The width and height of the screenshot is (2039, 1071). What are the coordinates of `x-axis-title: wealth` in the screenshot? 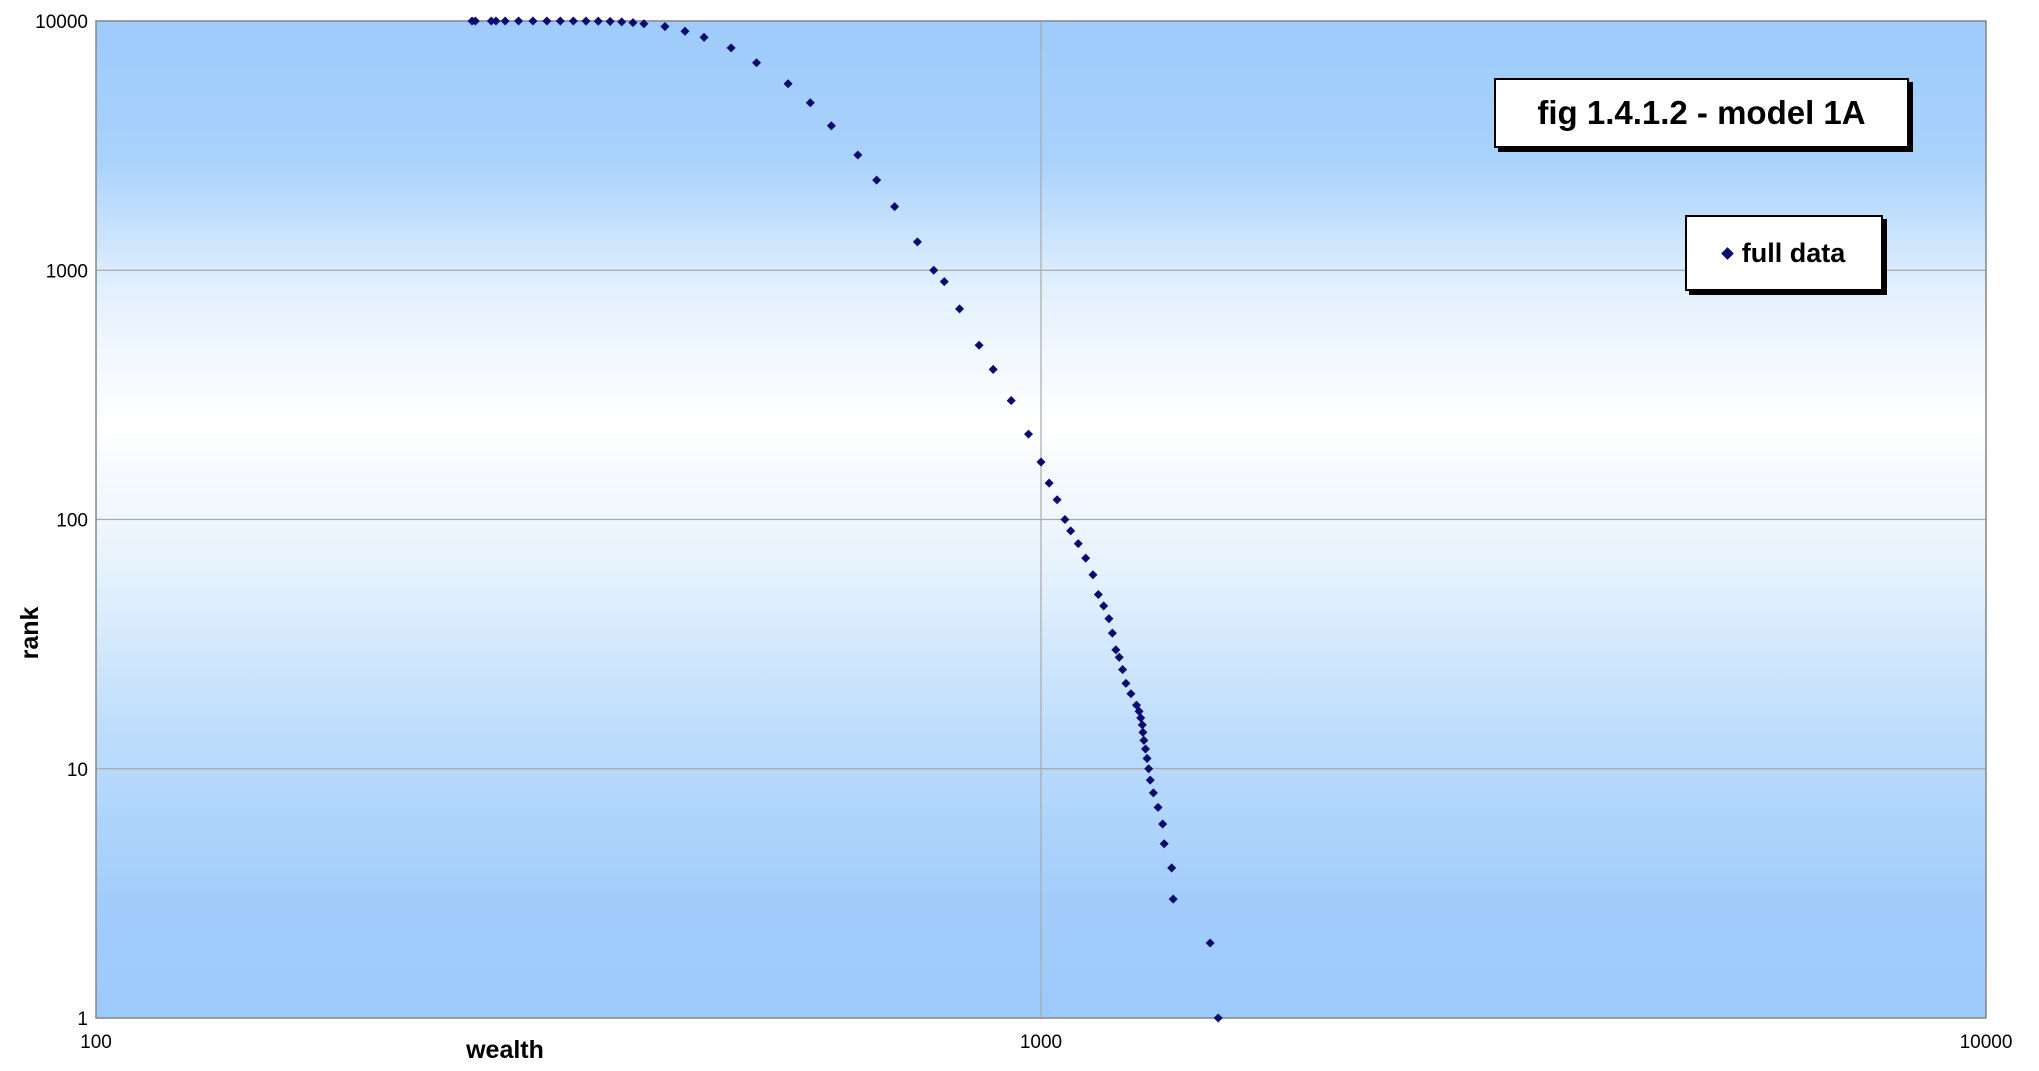 It's located at (504, 1050).